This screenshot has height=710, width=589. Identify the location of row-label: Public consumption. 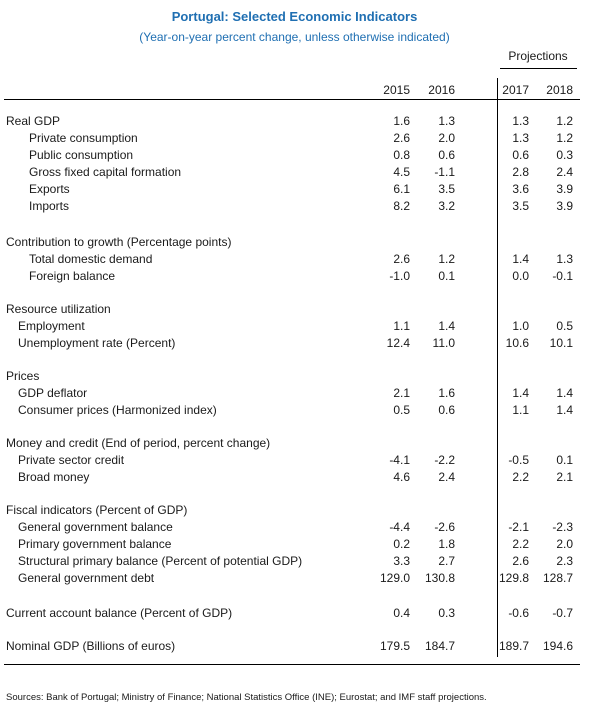
(81, 155).